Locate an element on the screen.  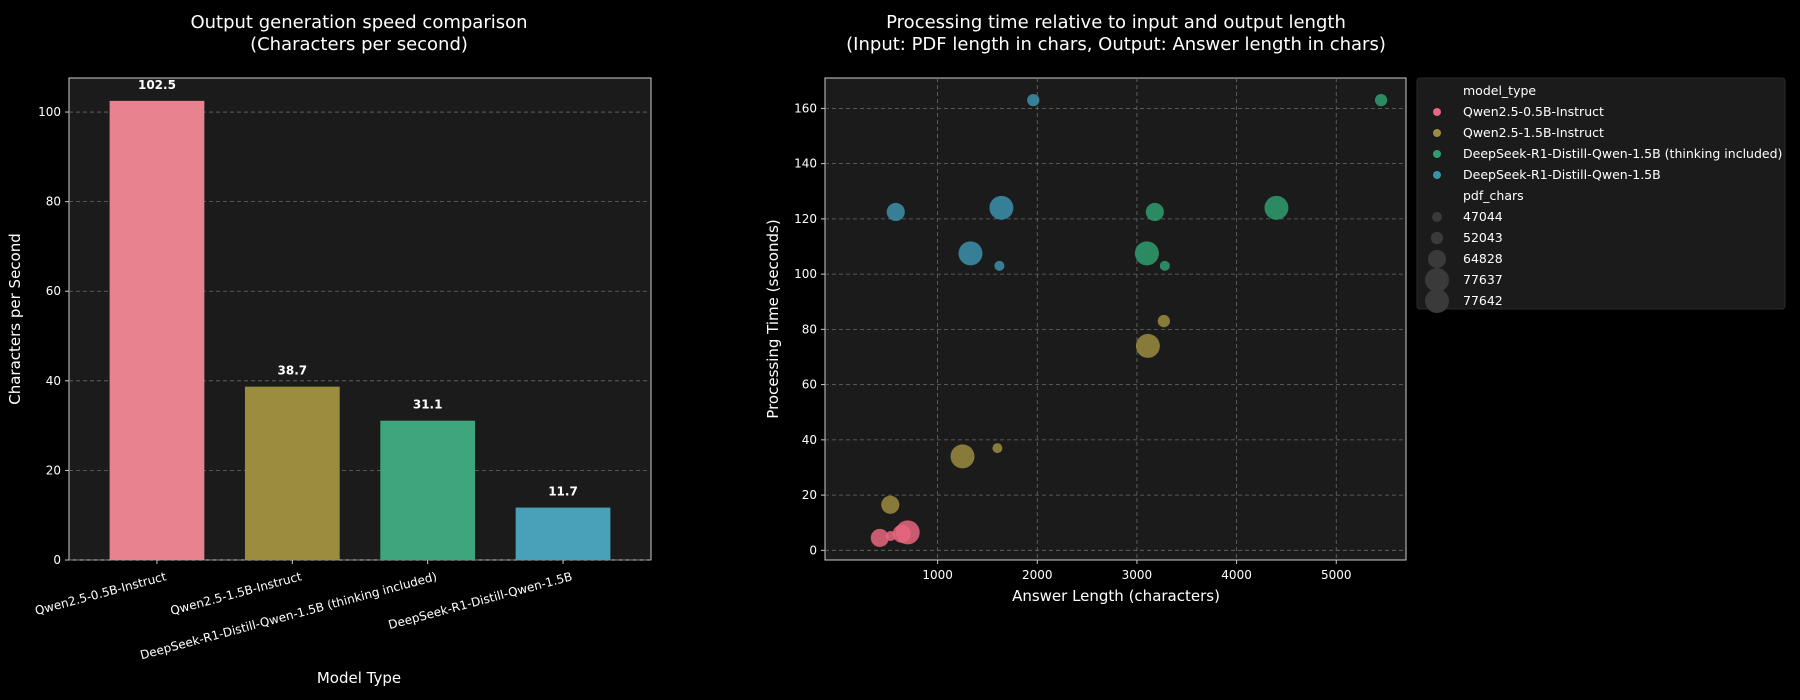
legend-marker-qwen2-5-1-5b-instruct is located at coordinates (1437, 133).